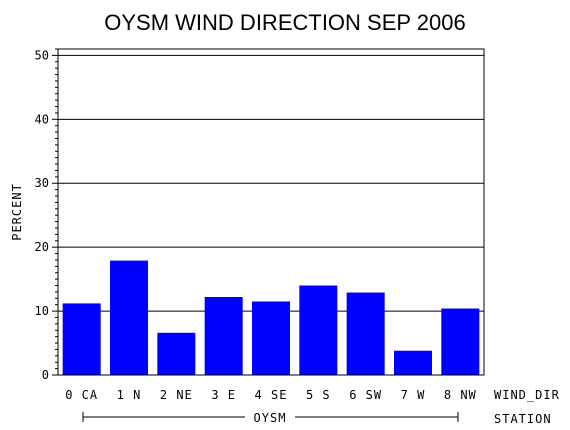 This screenshot has height=430, width=570. Describe the element at coordinates (129, 395) in the screenshot. I see `x-tick-label: 1 N` at that location.